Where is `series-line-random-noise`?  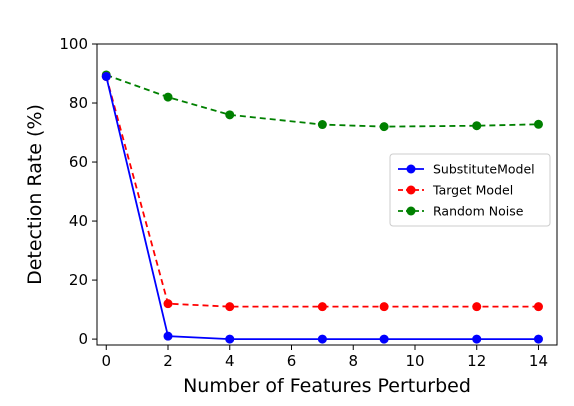 series-line-random-noise is located at coordinates (322, 101).